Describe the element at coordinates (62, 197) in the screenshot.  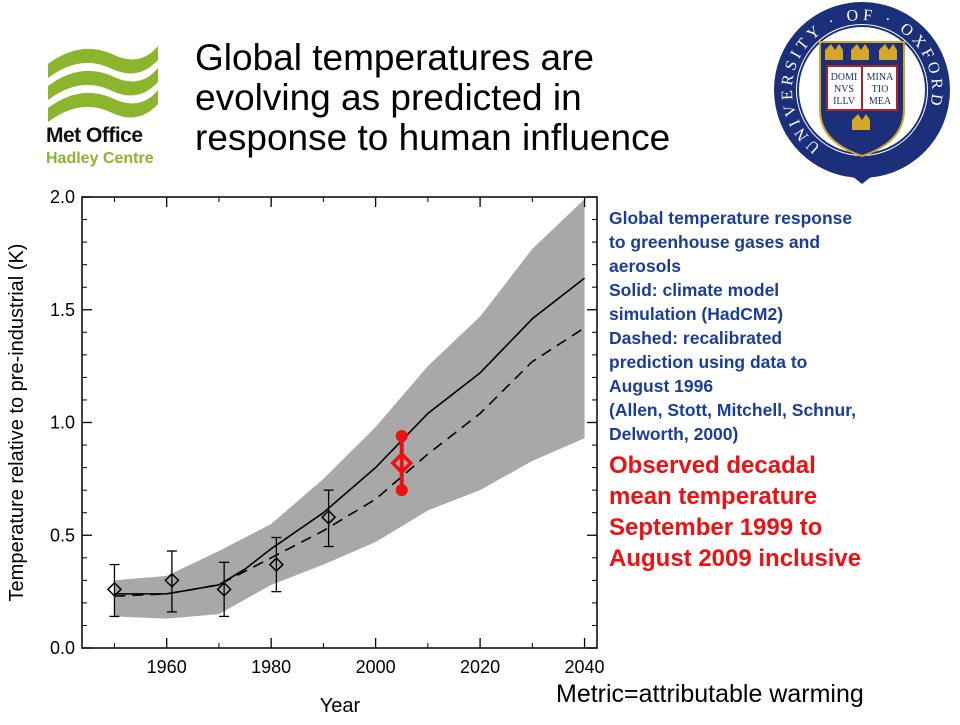
I see `y-tick-label: 2.0` at that location.